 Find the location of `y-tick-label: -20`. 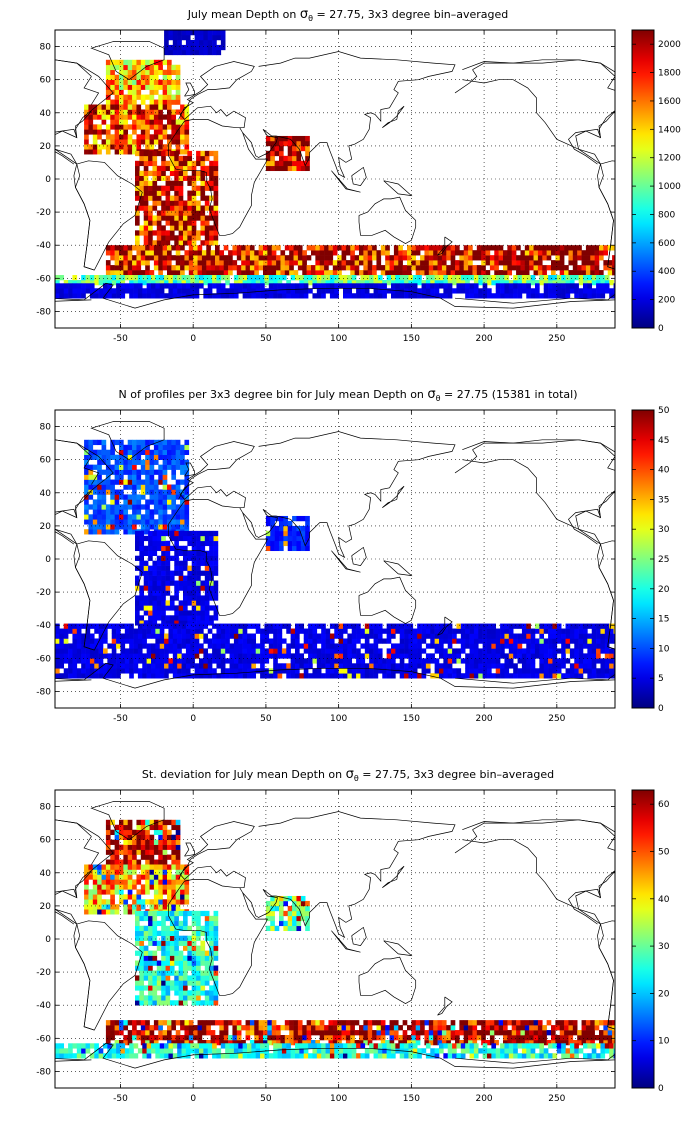

y-tick-label: -20 is located at coordinates (43, 213).